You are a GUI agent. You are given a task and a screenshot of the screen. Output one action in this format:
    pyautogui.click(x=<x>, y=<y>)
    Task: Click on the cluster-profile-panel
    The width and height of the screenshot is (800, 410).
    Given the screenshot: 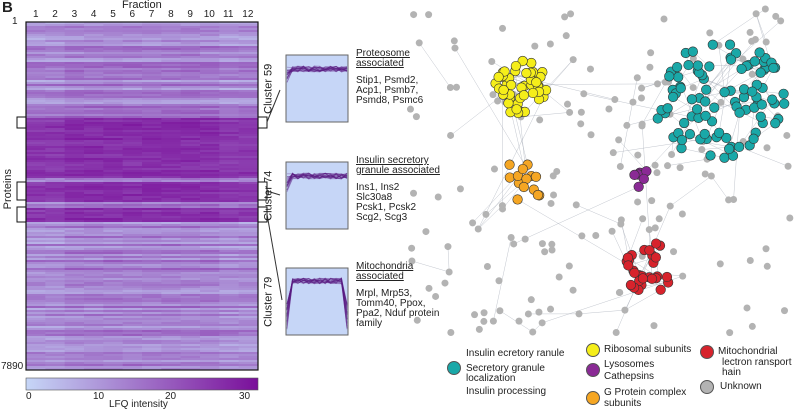 What is the action you would take?
    pyautogui.click(x=317, y=88)
    